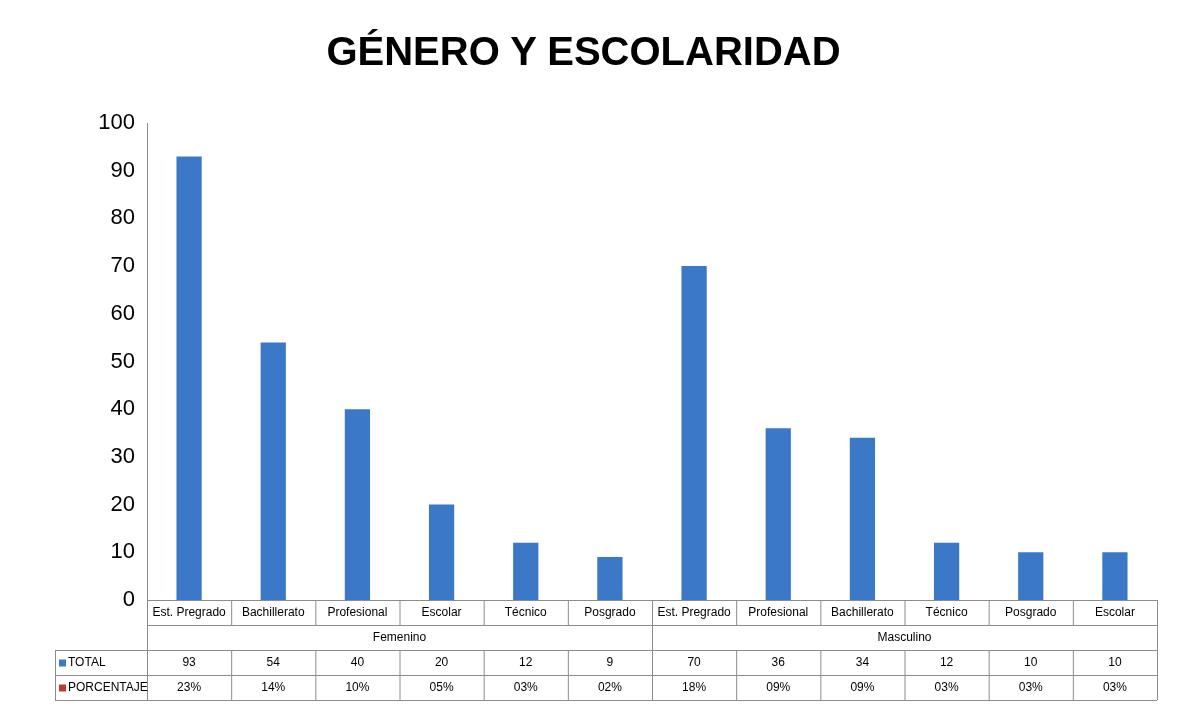 This screenshot has height=711, width=1182. I want to click on y-tick-label: 80, so click(122, 217).